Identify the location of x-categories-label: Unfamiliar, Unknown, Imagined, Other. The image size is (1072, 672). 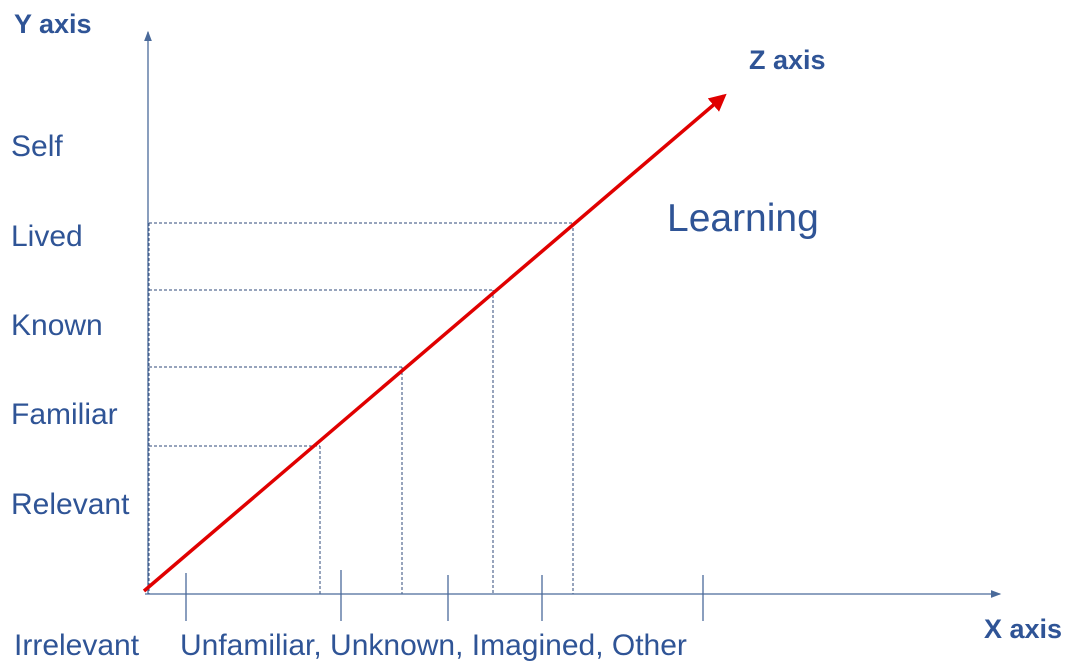
(433, 645).